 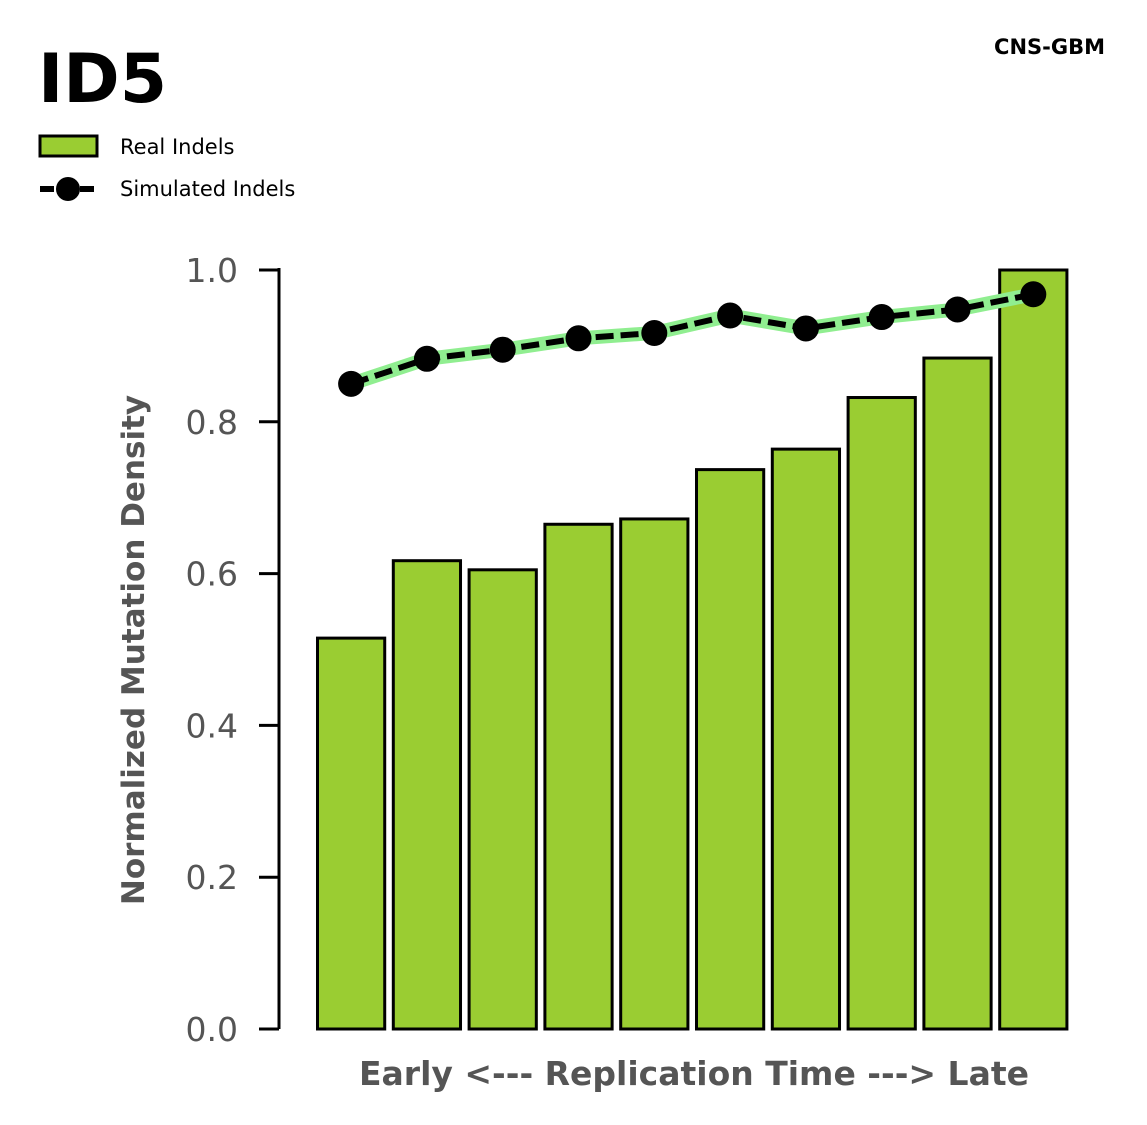 What do you see at coordinates (212, 422) in the screenshot?
I see `y-tick-label: 0.8` at bounding box center [212, 422].